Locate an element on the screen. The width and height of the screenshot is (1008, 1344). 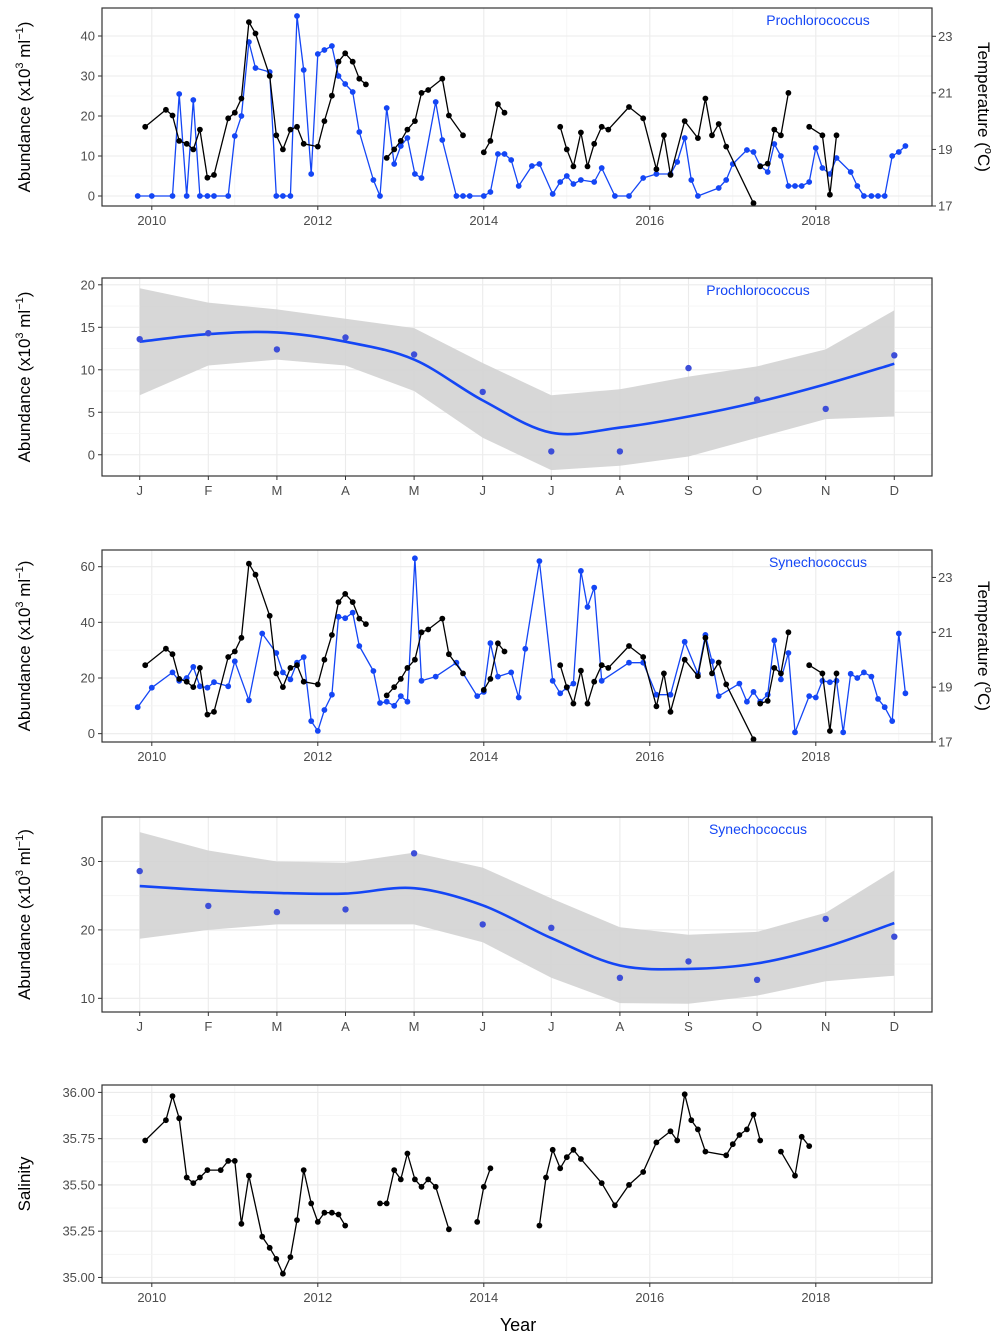
gridlines is located at coordinates (517, 1184).